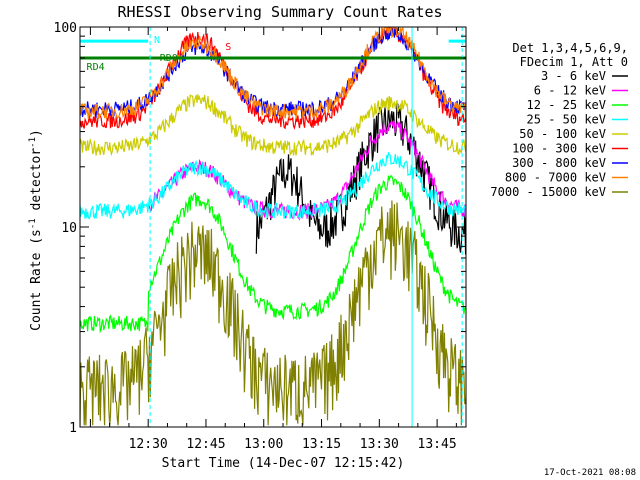  I want to click on x-tick-label: 12:45, so click(205, 444).